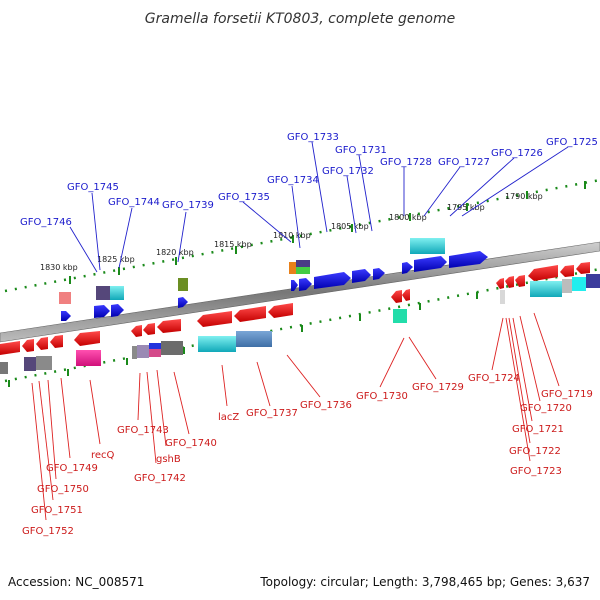 This screenshot has width=600, height=600. Describe the element at coordinates (408, 217) in the screenshot. I see `scale-label: 1800 kbp` at that location.